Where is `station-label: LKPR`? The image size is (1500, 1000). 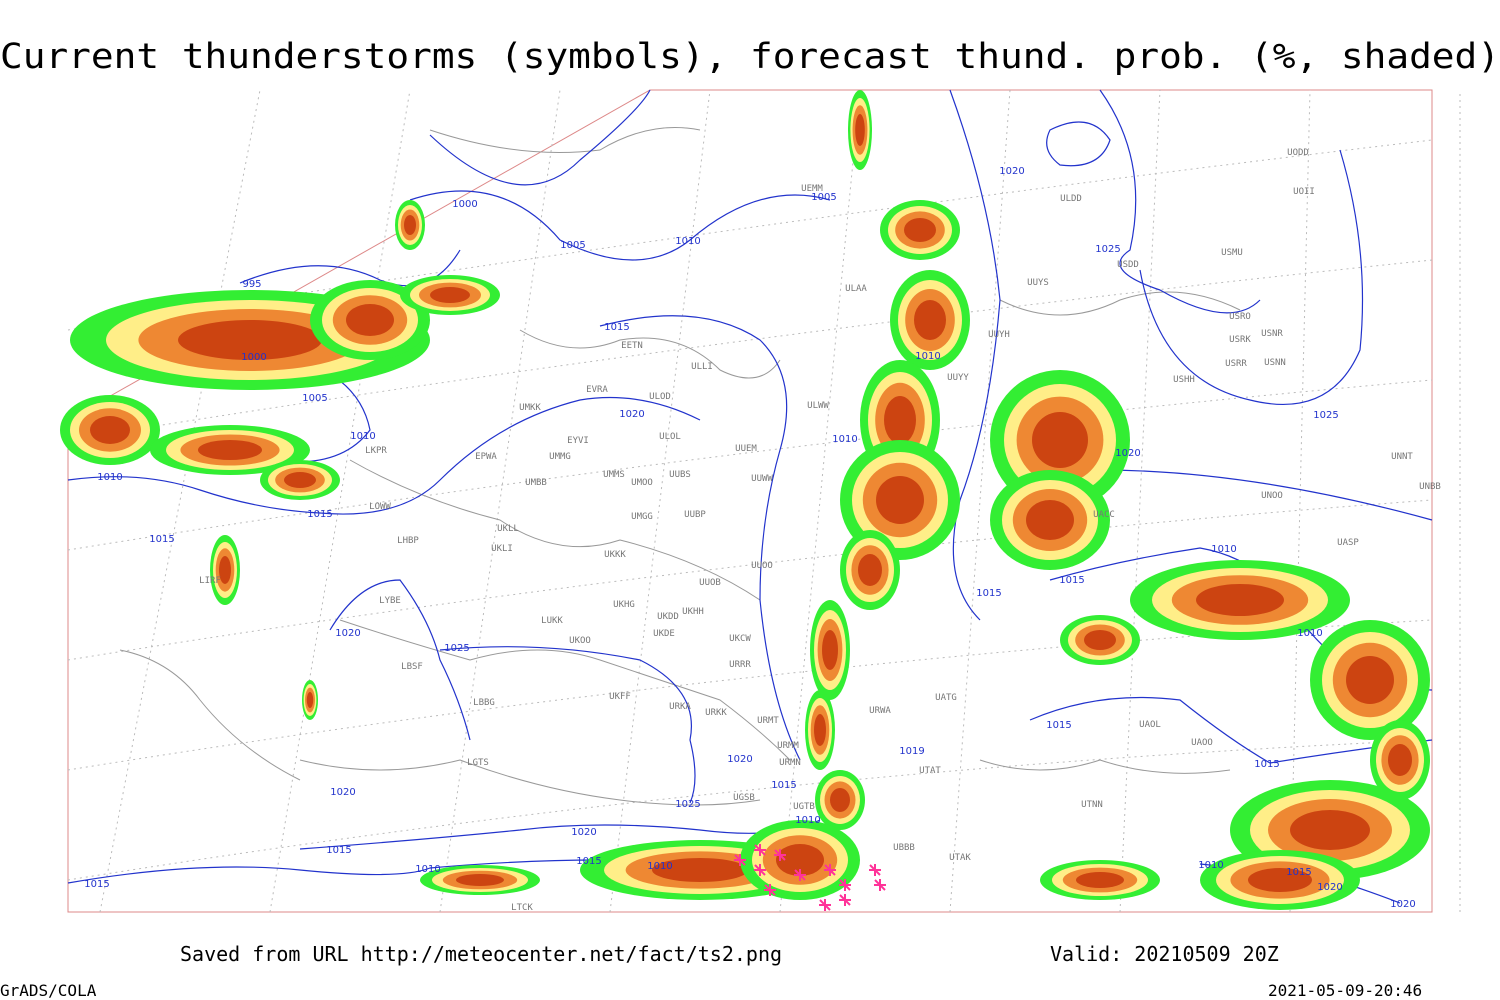
station-label: LKPR is located at coordinates (376, 451).